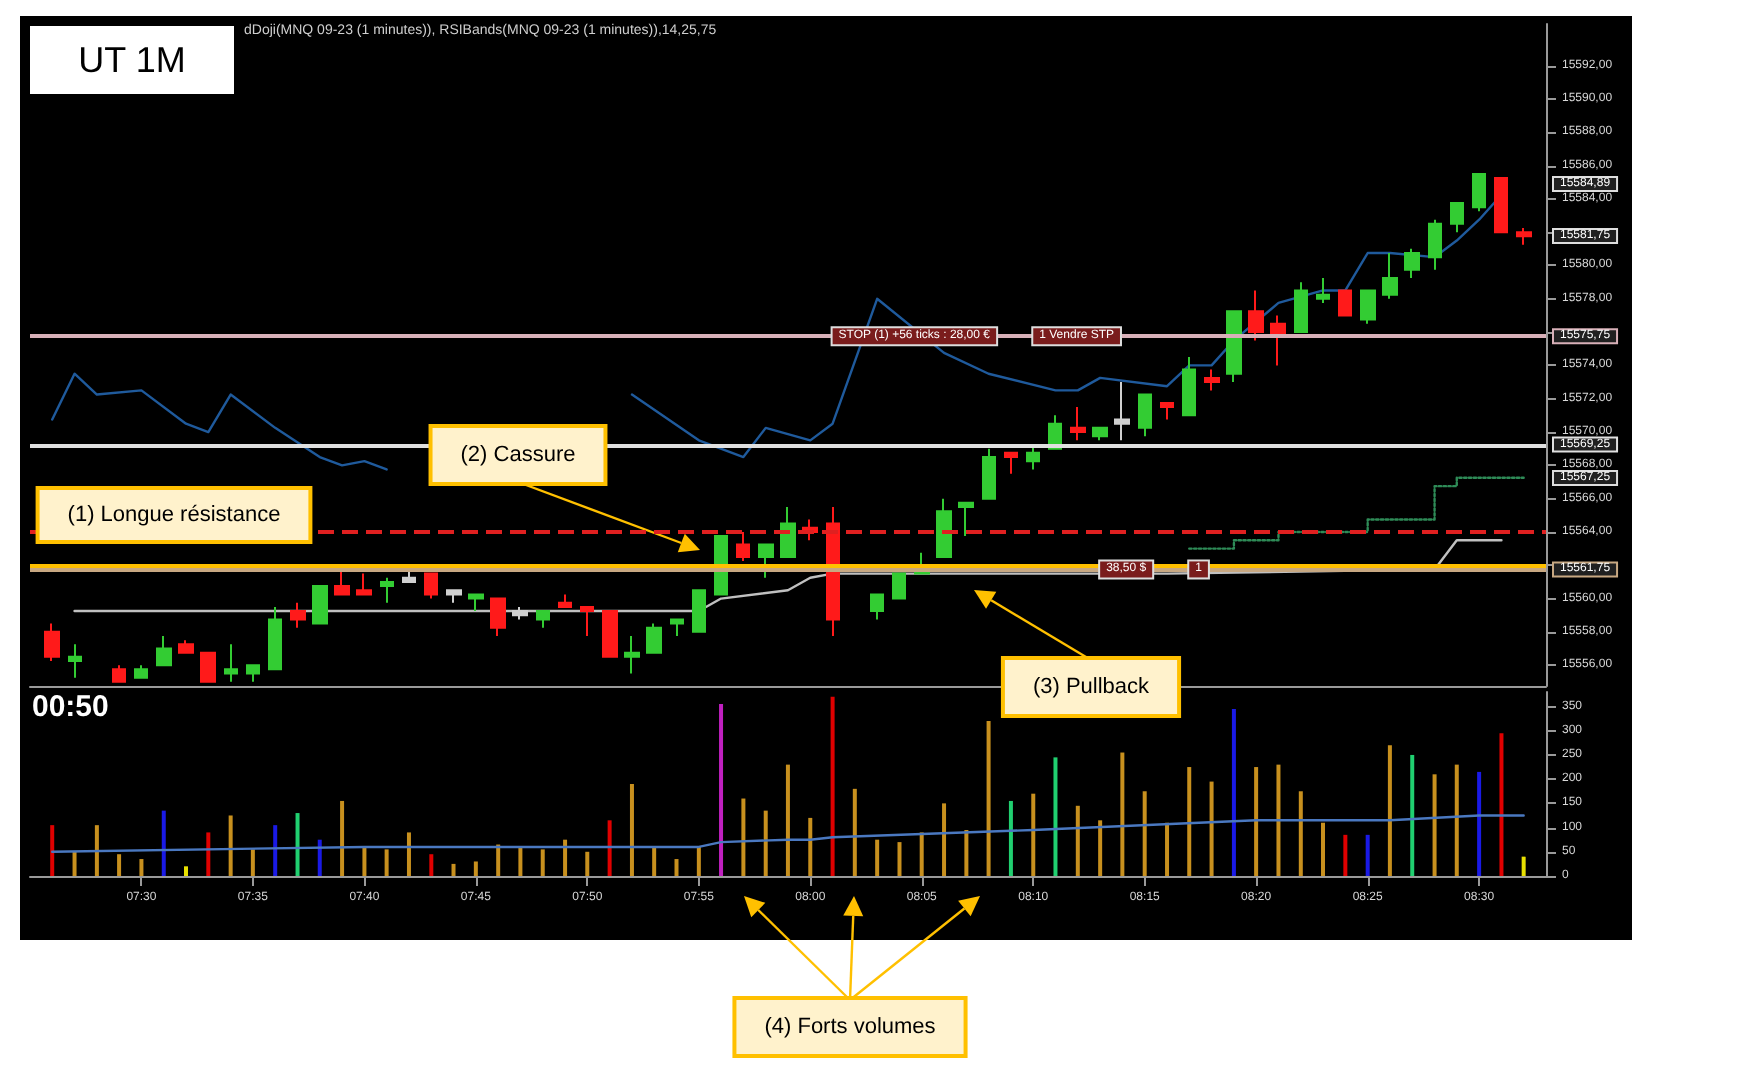  Describe the element at coordinates (132, 60) in the screenshot. I see `chart-title: UT 1M` at that location.